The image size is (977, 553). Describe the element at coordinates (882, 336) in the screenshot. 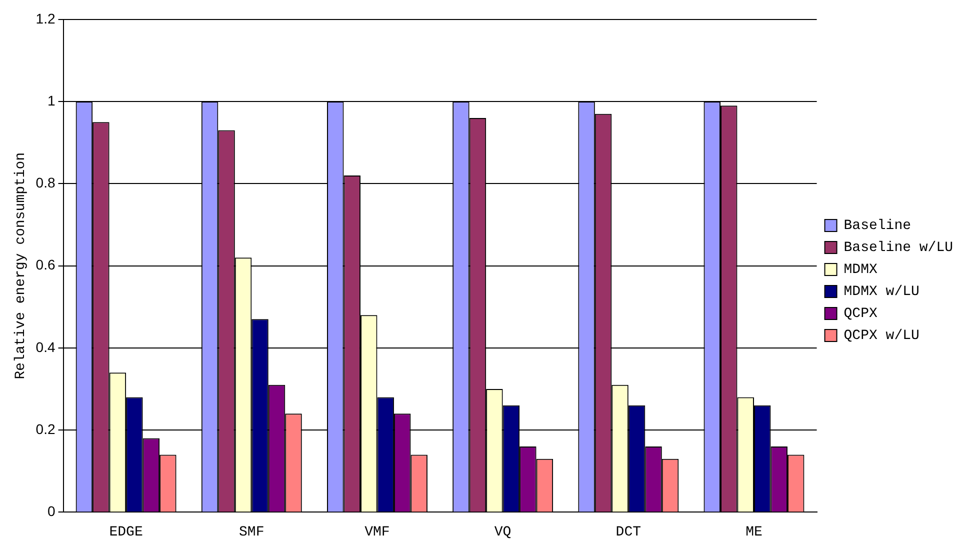

I see `legend-label: QCPX w/LU` at that location.